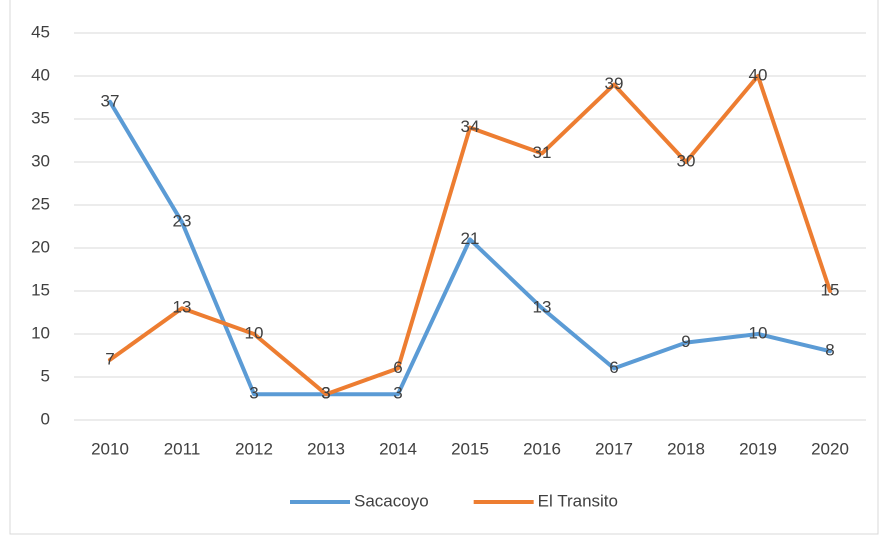 Image resolution: width=884 pixels, height=537 pixels. I want to click on y-tick-label: 5, so click(45, 375).